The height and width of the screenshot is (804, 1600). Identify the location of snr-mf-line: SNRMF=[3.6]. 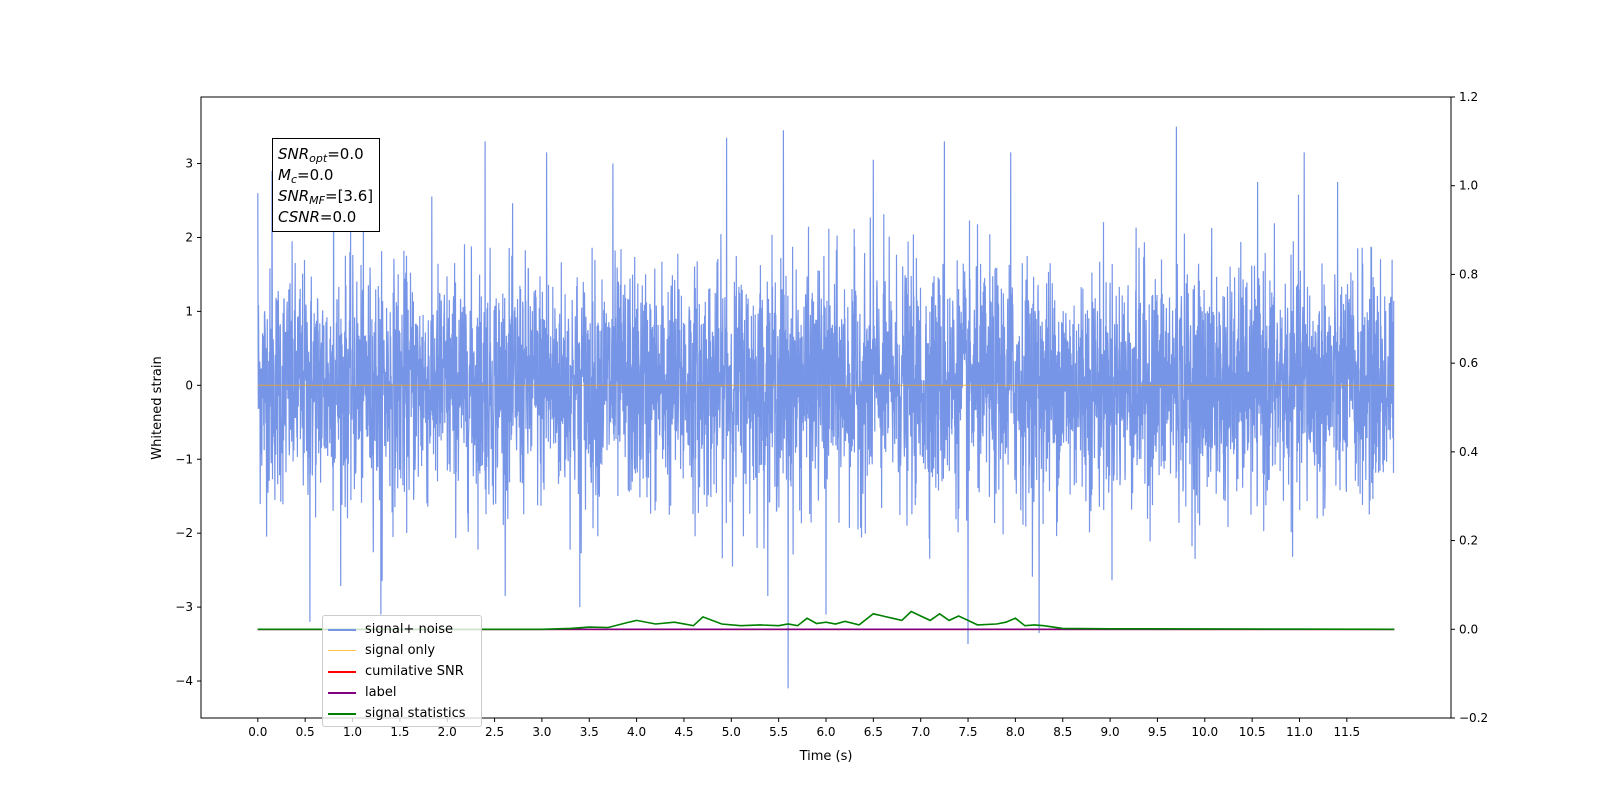
(326, 197).